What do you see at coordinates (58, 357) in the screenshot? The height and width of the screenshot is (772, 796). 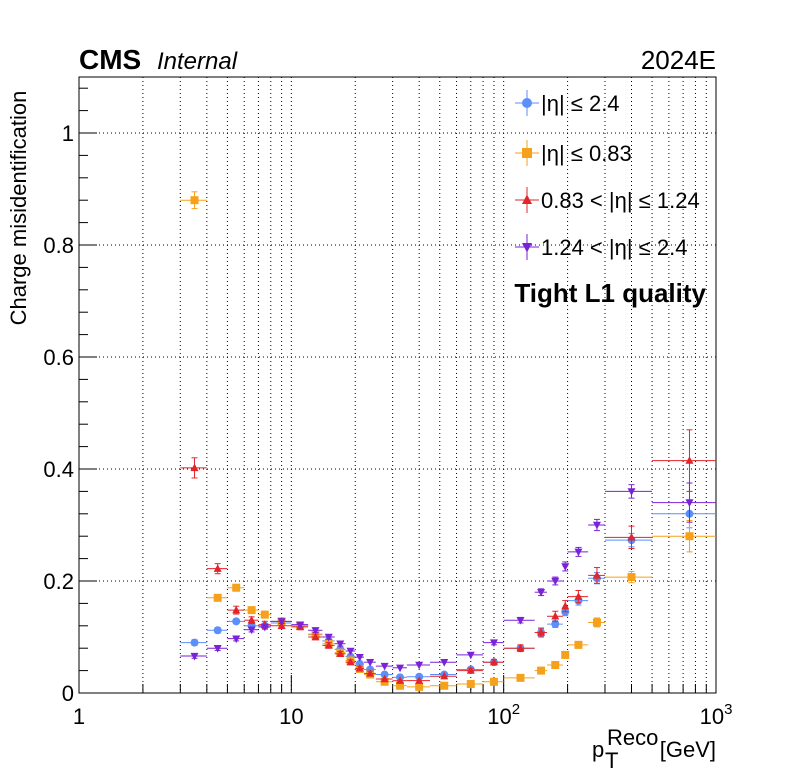 I see `y-tick-label: 0.6` at bounding box center [58, 357].